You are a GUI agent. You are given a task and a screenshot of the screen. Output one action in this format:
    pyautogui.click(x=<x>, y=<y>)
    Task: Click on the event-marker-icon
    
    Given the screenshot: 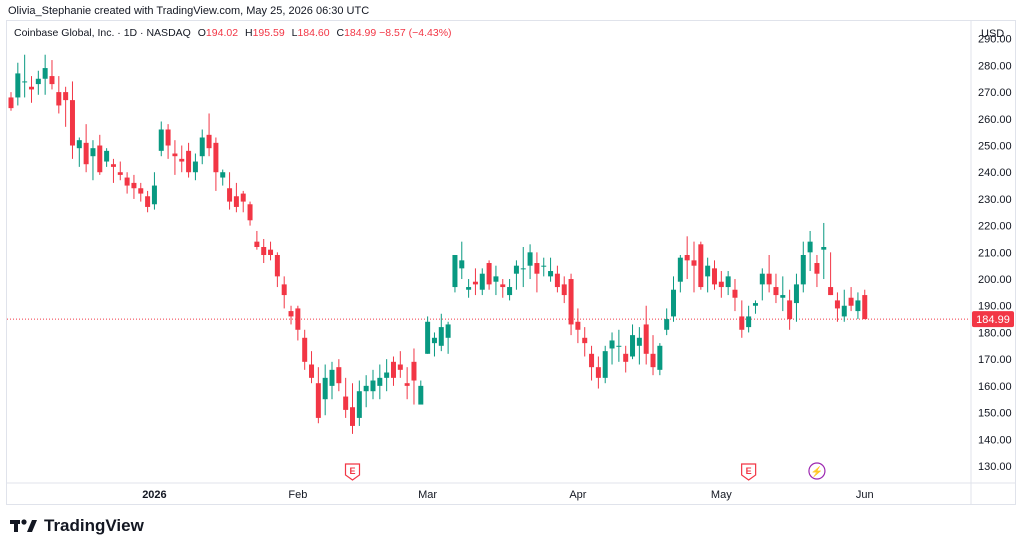 What is the action you would take?
    pyautogui.click(x=817, y=471)
    